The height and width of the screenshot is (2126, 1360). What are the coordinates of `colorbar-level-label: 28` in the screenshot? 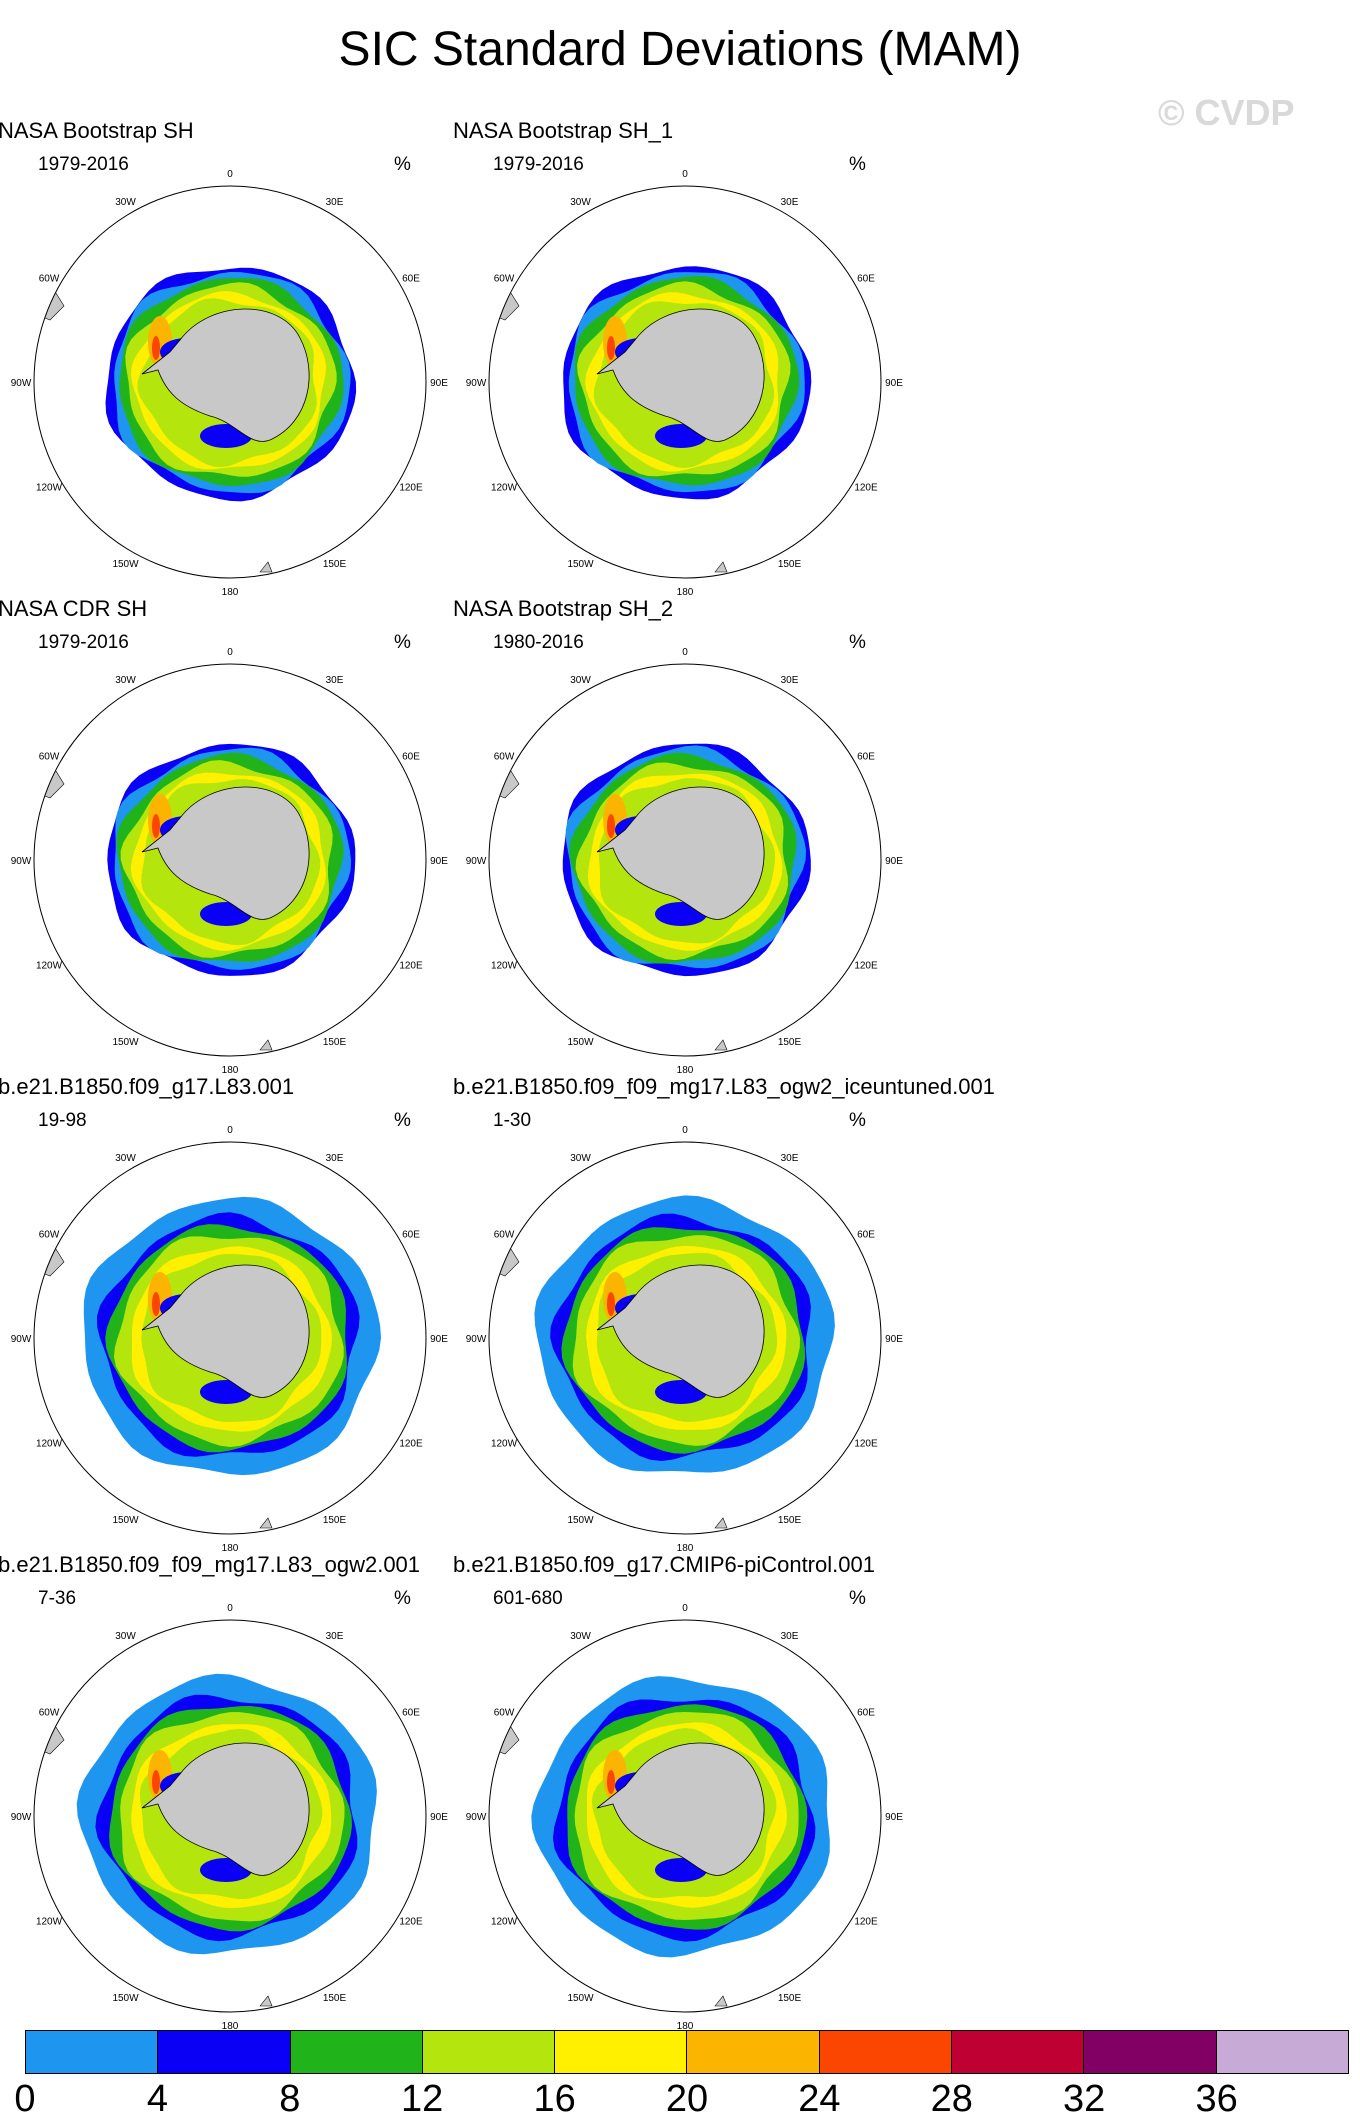 It's located at (951, 2099).